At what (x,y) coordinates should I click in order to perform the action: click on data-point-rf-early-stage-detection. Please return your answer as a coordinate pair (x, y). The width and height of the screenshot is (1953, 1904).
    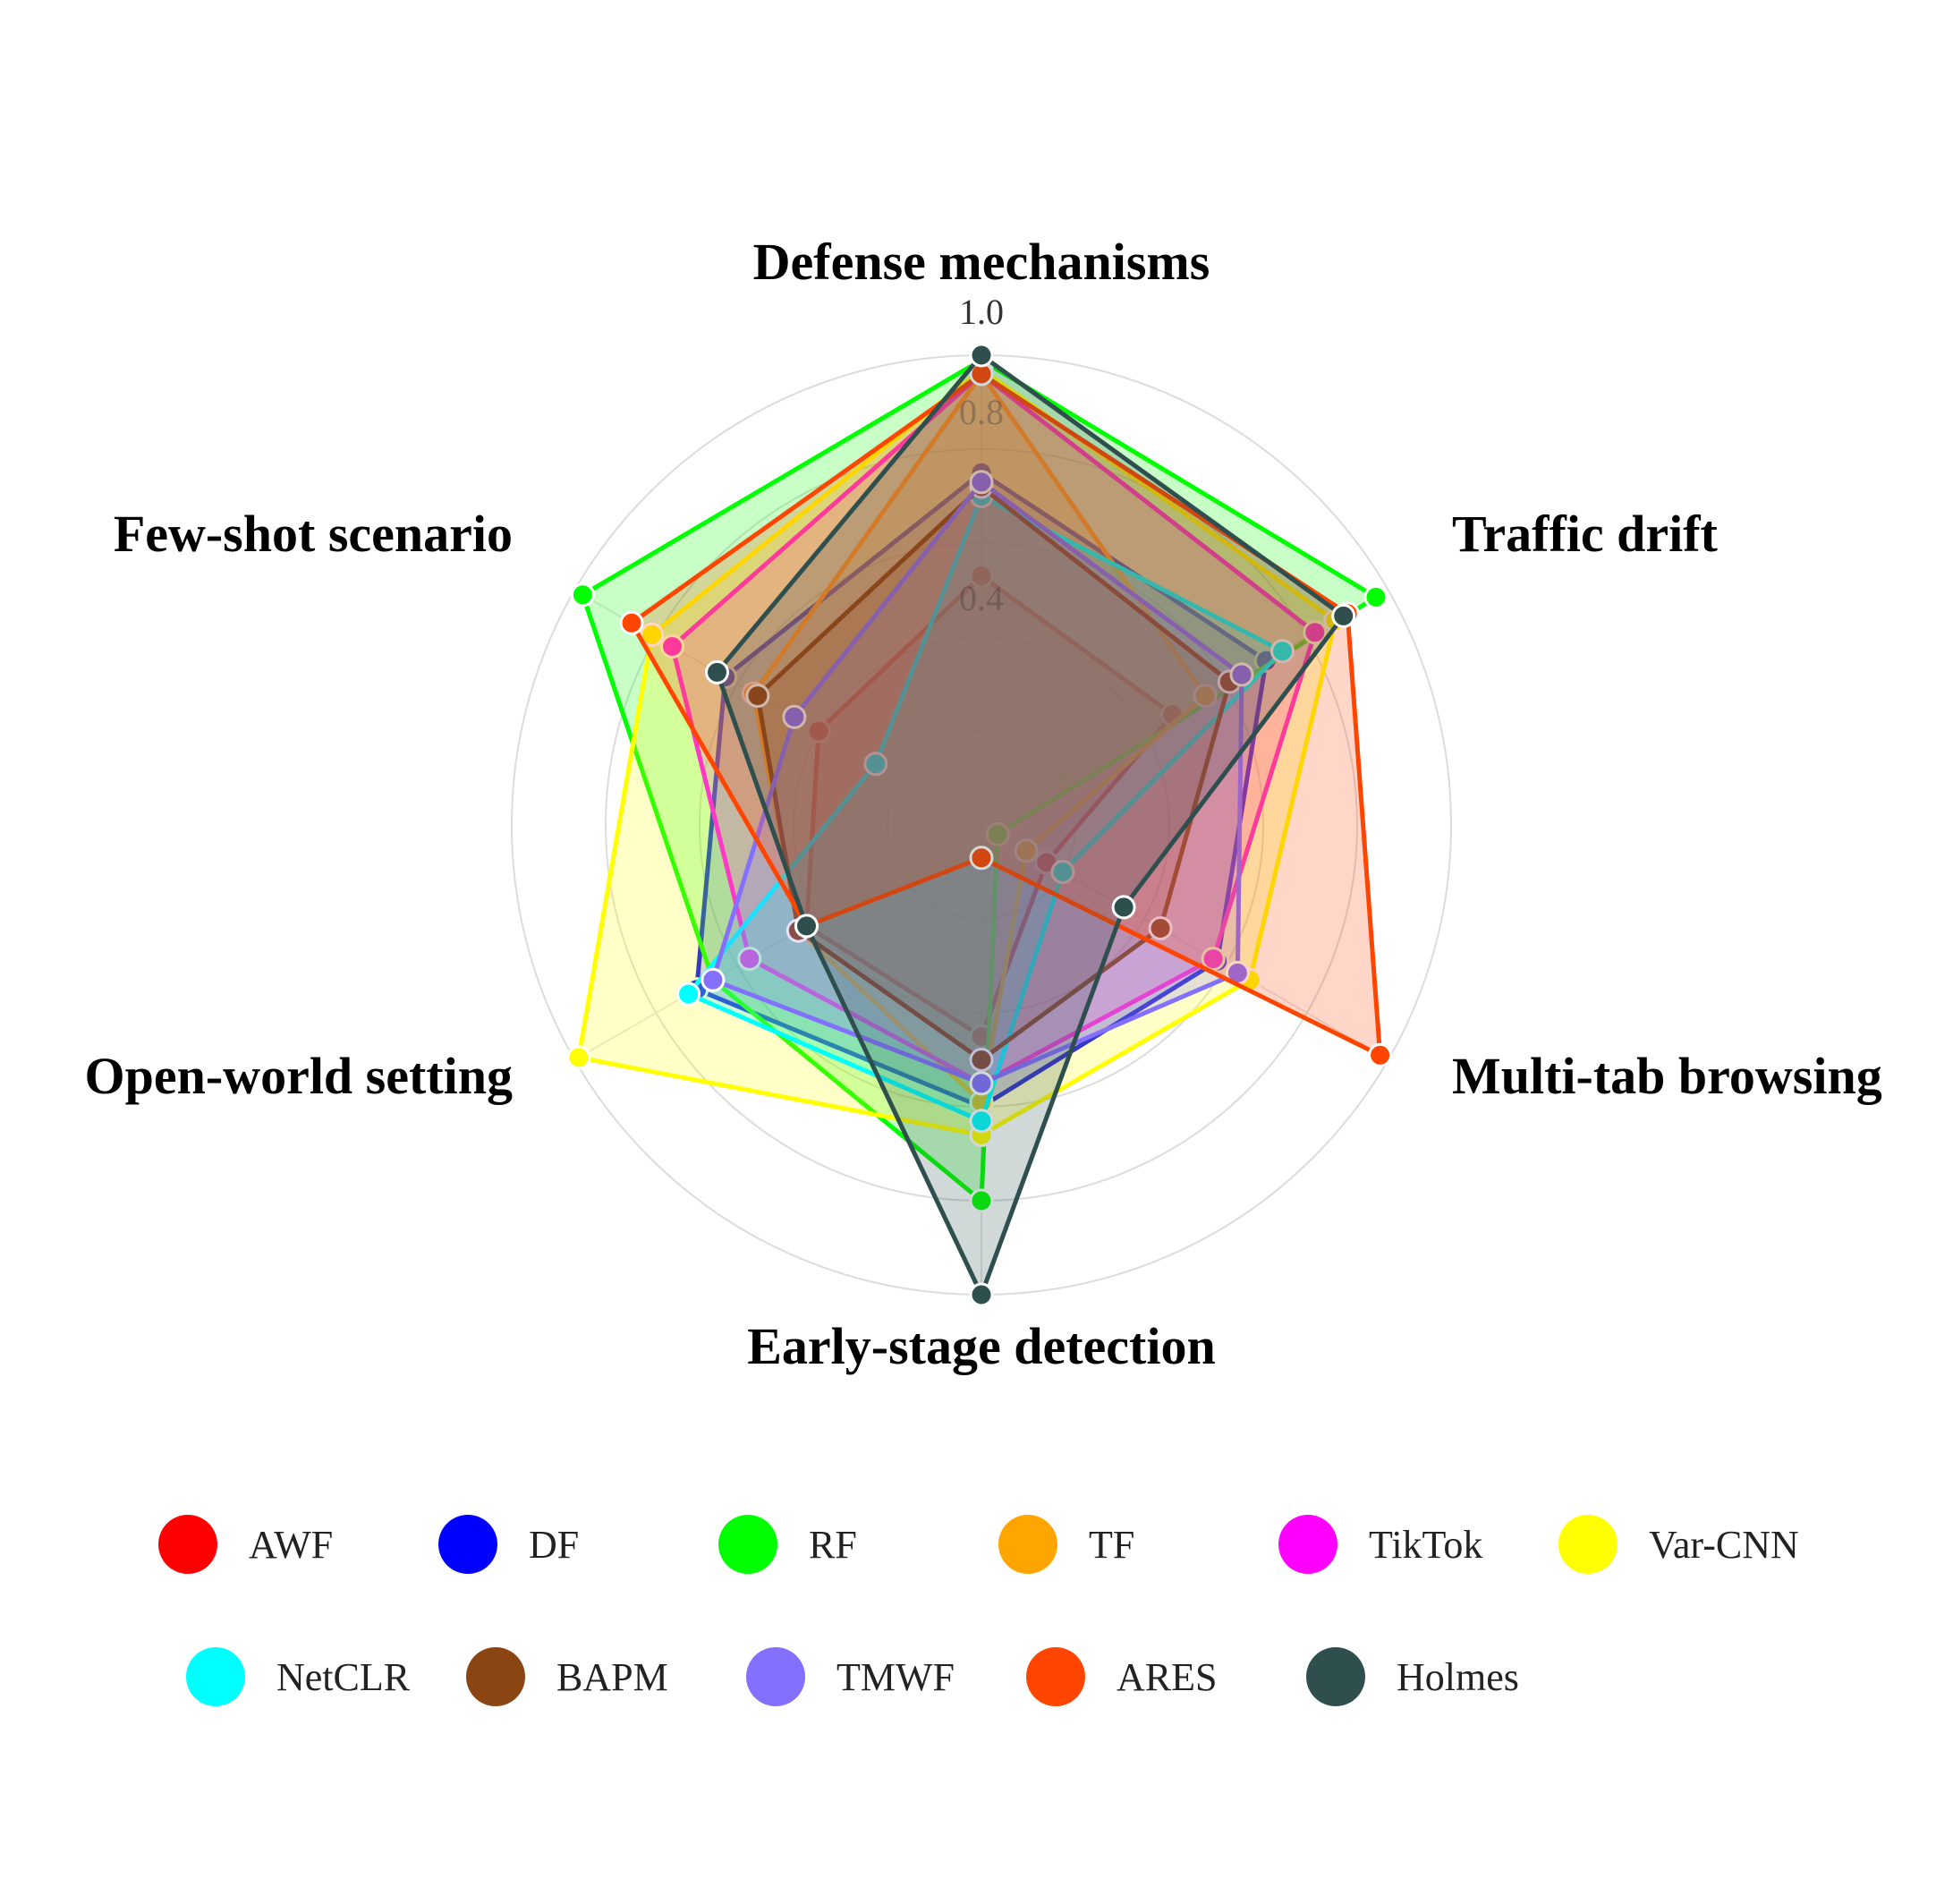
    Looking at the image, I should click on (981, 1200).